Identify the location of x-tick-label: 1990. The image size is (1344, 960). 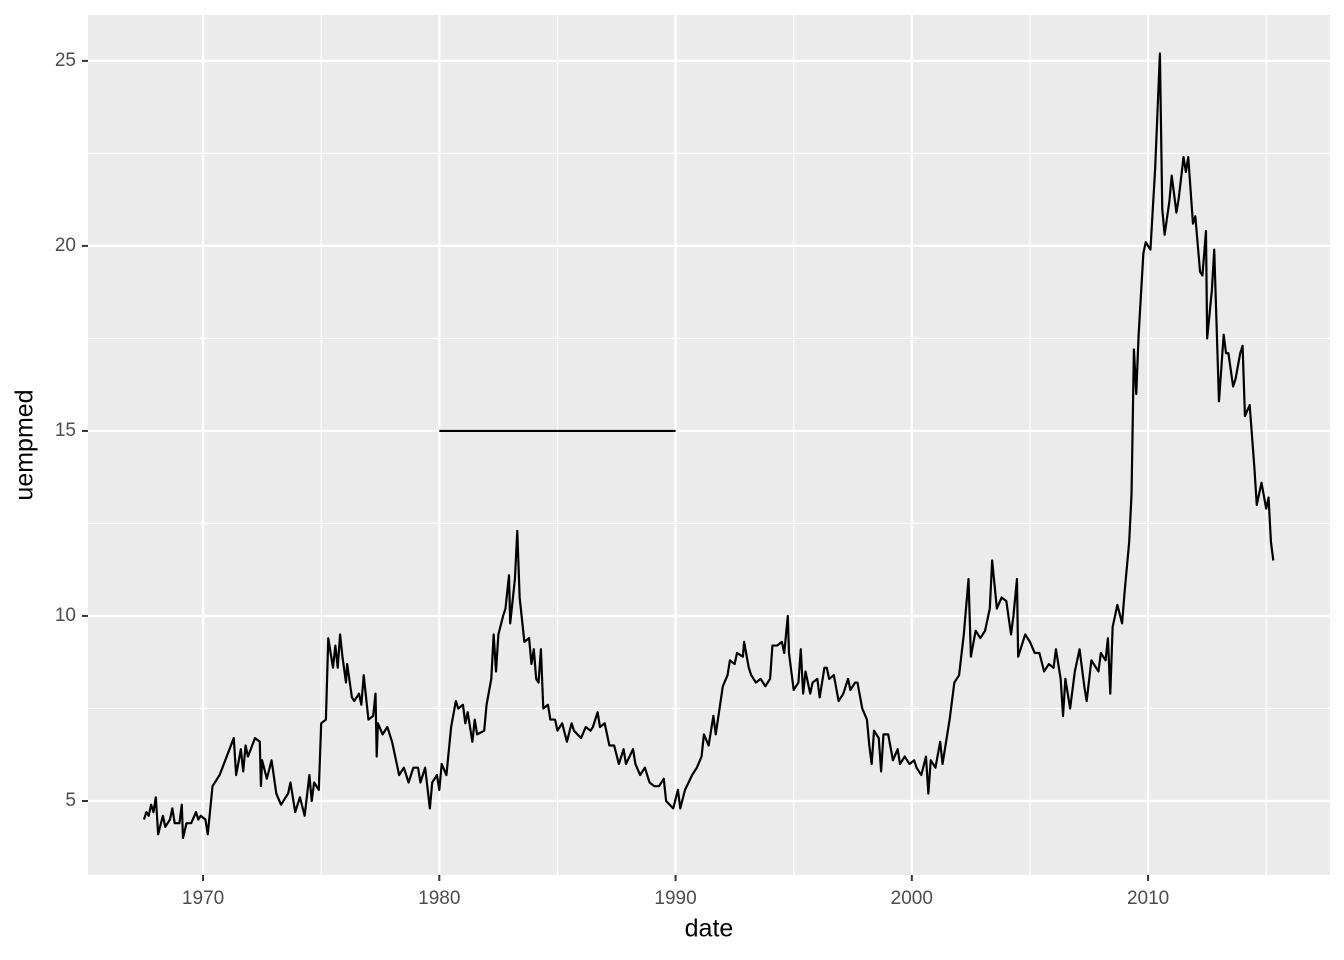
(675, 898).